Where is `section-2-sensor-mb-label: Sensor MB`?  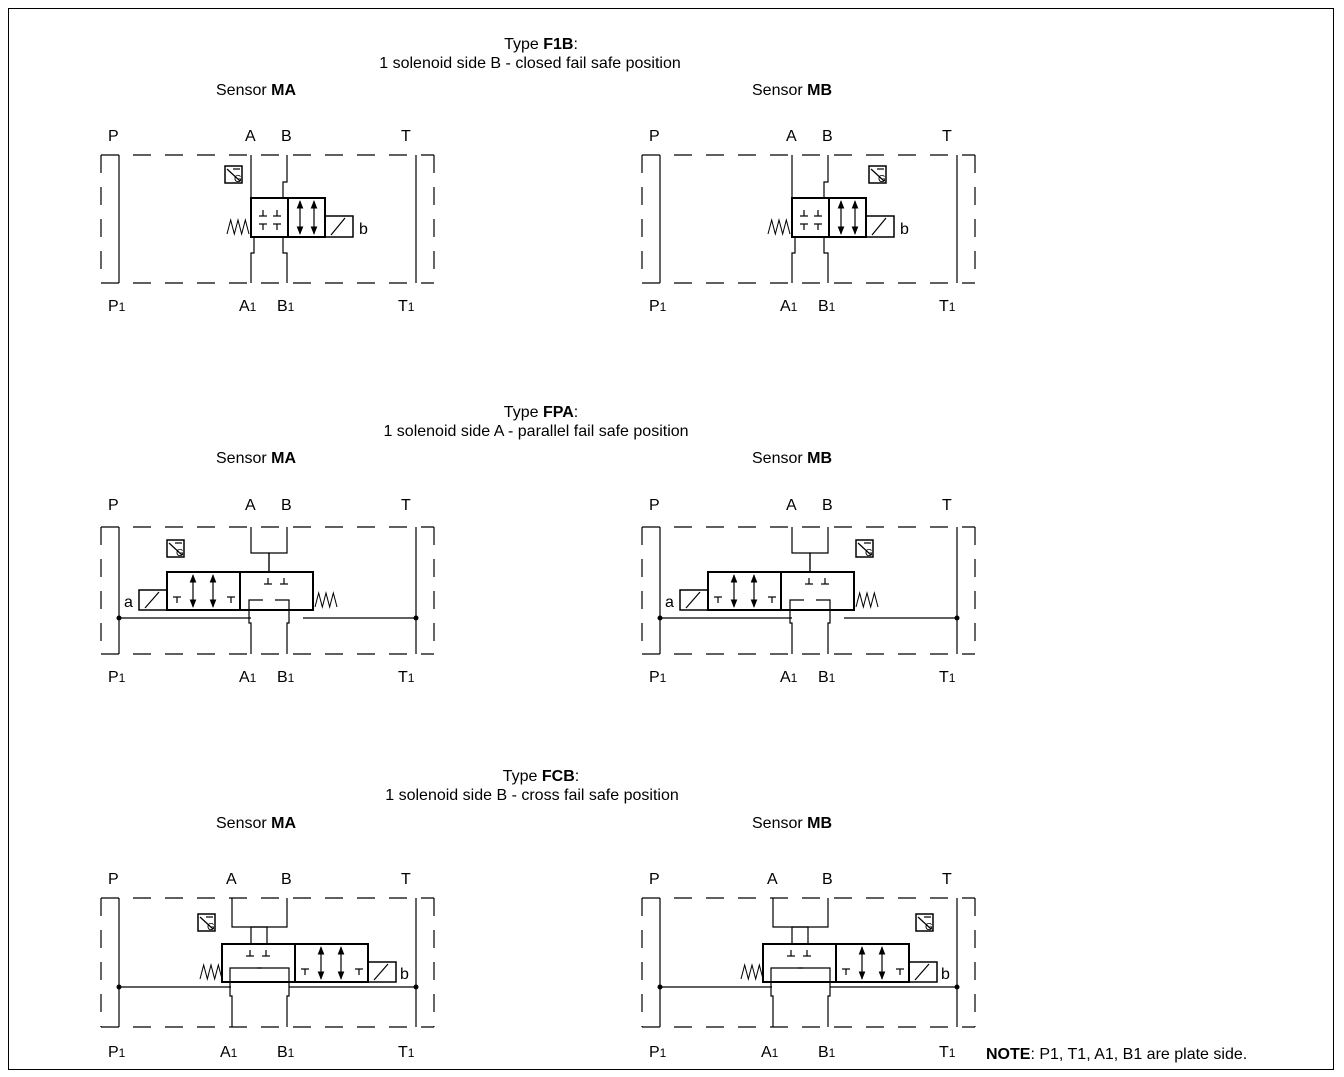 section-2-sensor-mb-label: Sensor MB is located at coordinates (792, 458).